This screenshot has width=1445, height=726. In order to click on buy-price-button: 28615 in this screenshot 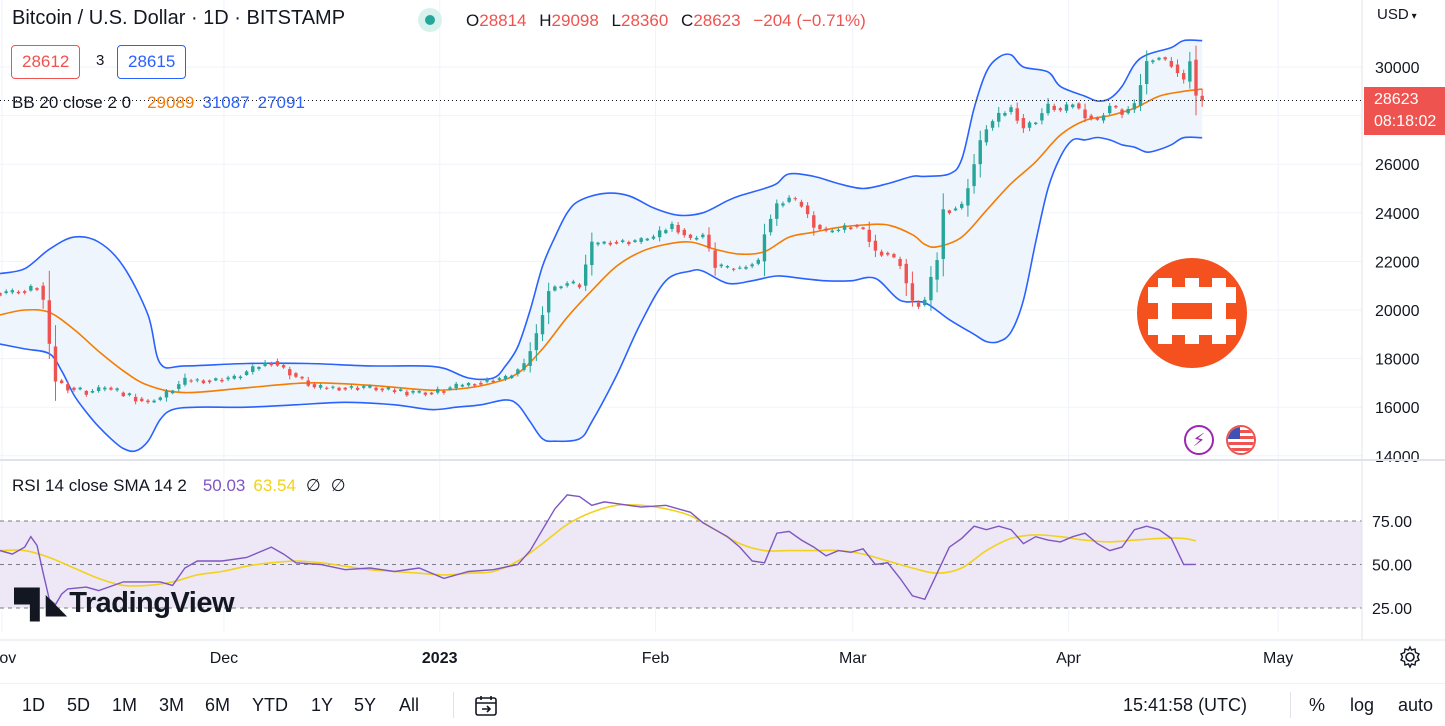, I will do `click(152, 62)`.